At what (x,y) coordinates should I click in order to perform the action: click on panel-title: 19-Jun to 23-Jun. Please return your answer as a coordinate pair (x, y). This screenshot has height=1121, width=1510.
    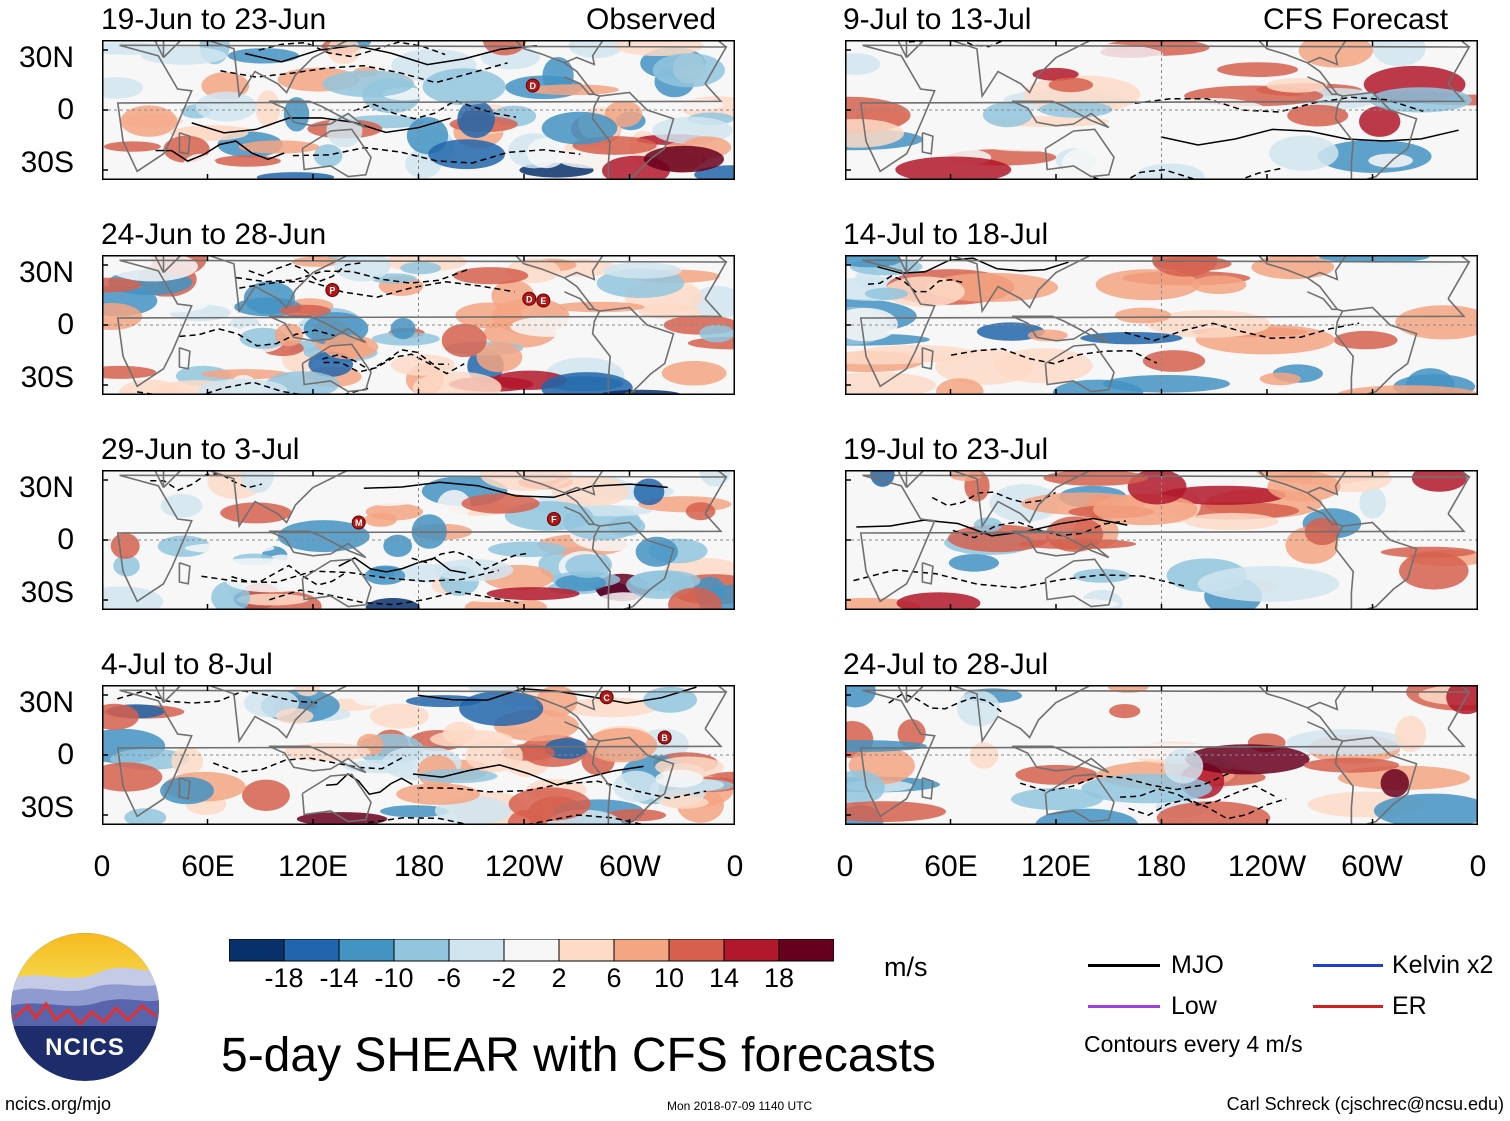
    Looking at the image, I should click on (214, 19).